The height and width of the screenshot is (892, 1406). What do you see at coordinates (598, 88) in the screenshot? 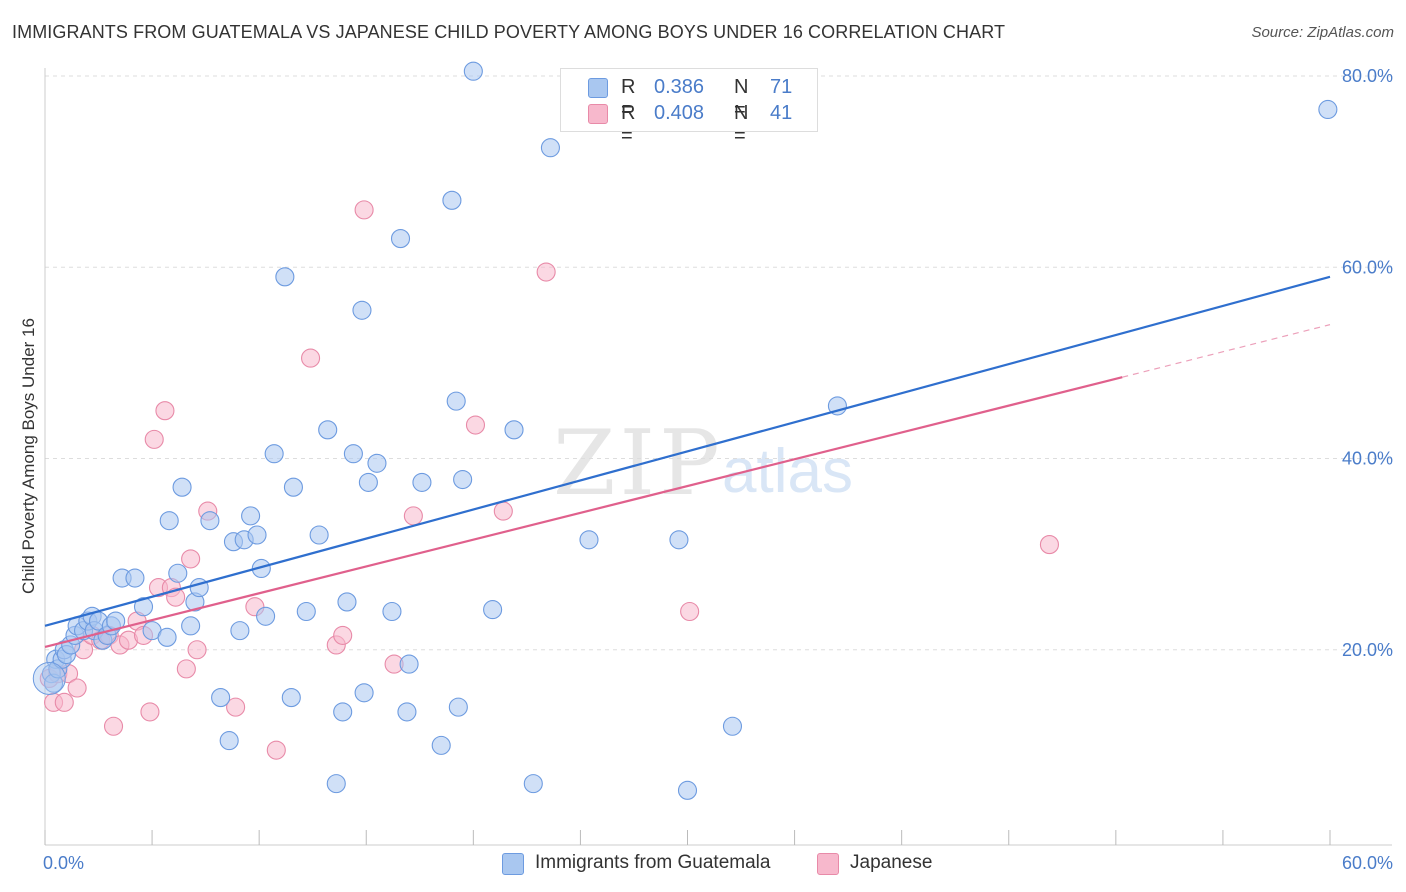
I see `legend-swatch-guatemala` at bounding box center [598, 88].